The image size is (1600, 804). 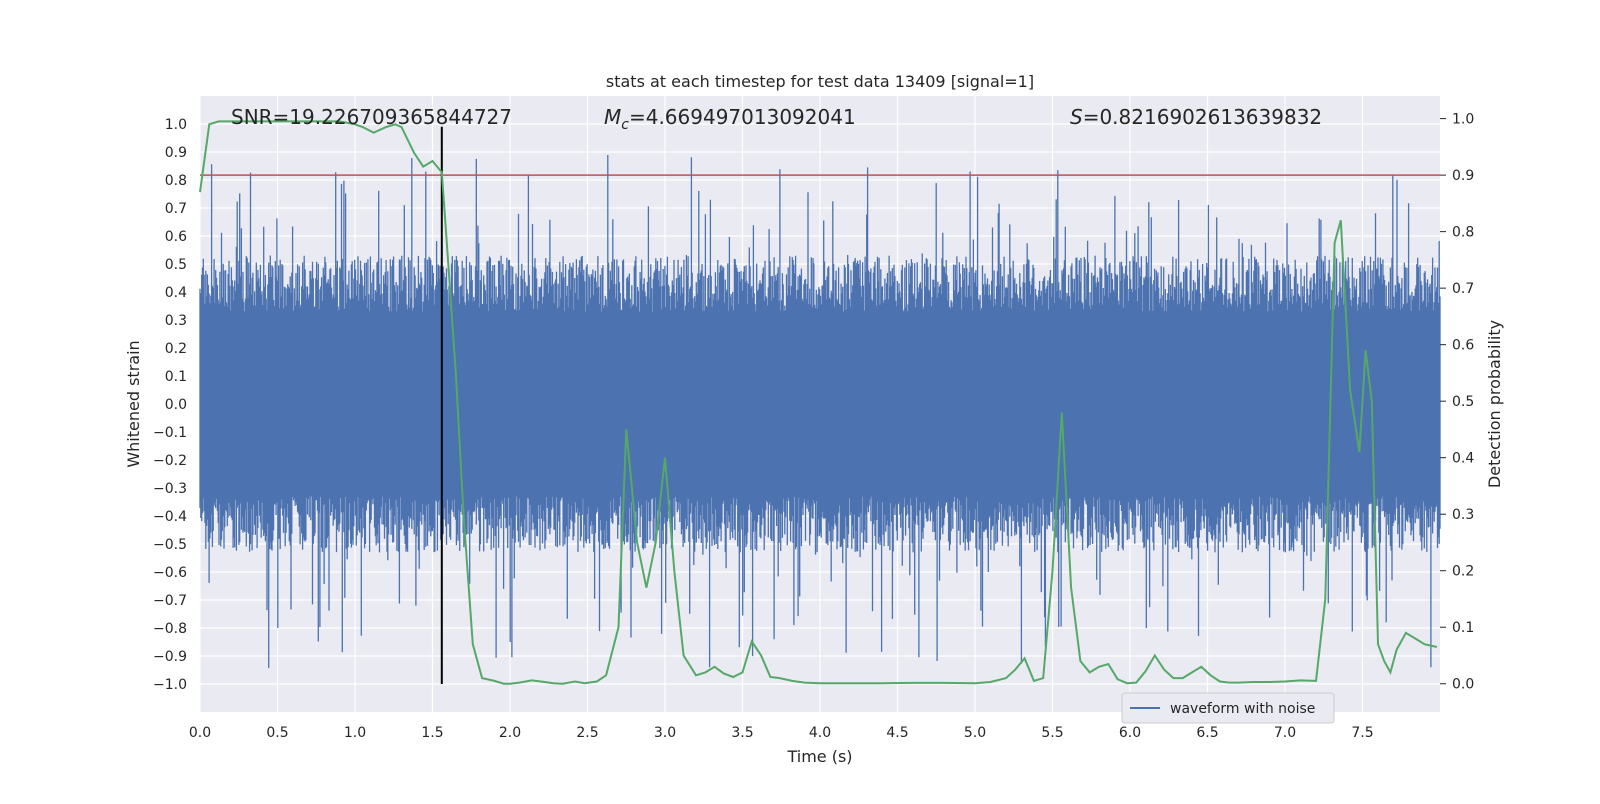 What do you see at coordinates (176, 377) in the screenshot?
I see `y-left-tick-label: 0.1` at bounding box center [176, 377].